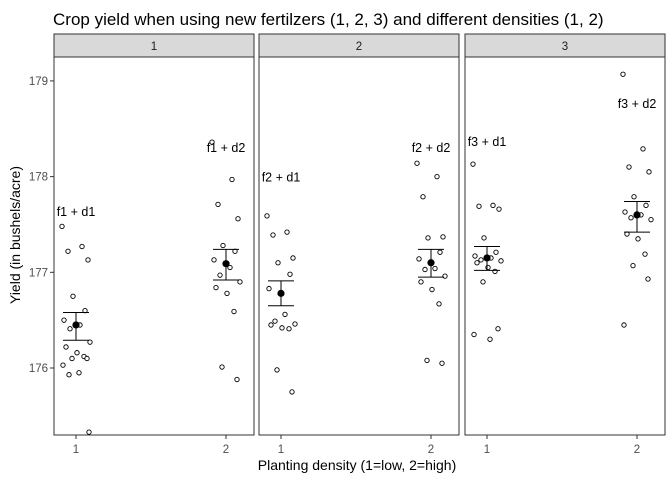 The height and width of the screenshot is (480, 672). I want to click on y-tick-label: 179, so click(38, 82).